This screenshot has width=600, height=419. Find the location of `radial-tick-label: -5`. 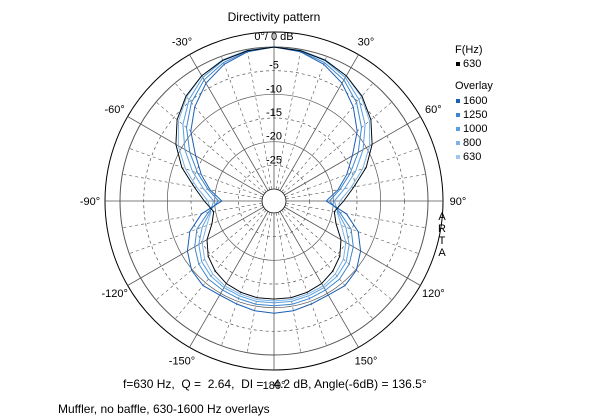

radial-tick-label: -5 is located at coordinates (274, 66).